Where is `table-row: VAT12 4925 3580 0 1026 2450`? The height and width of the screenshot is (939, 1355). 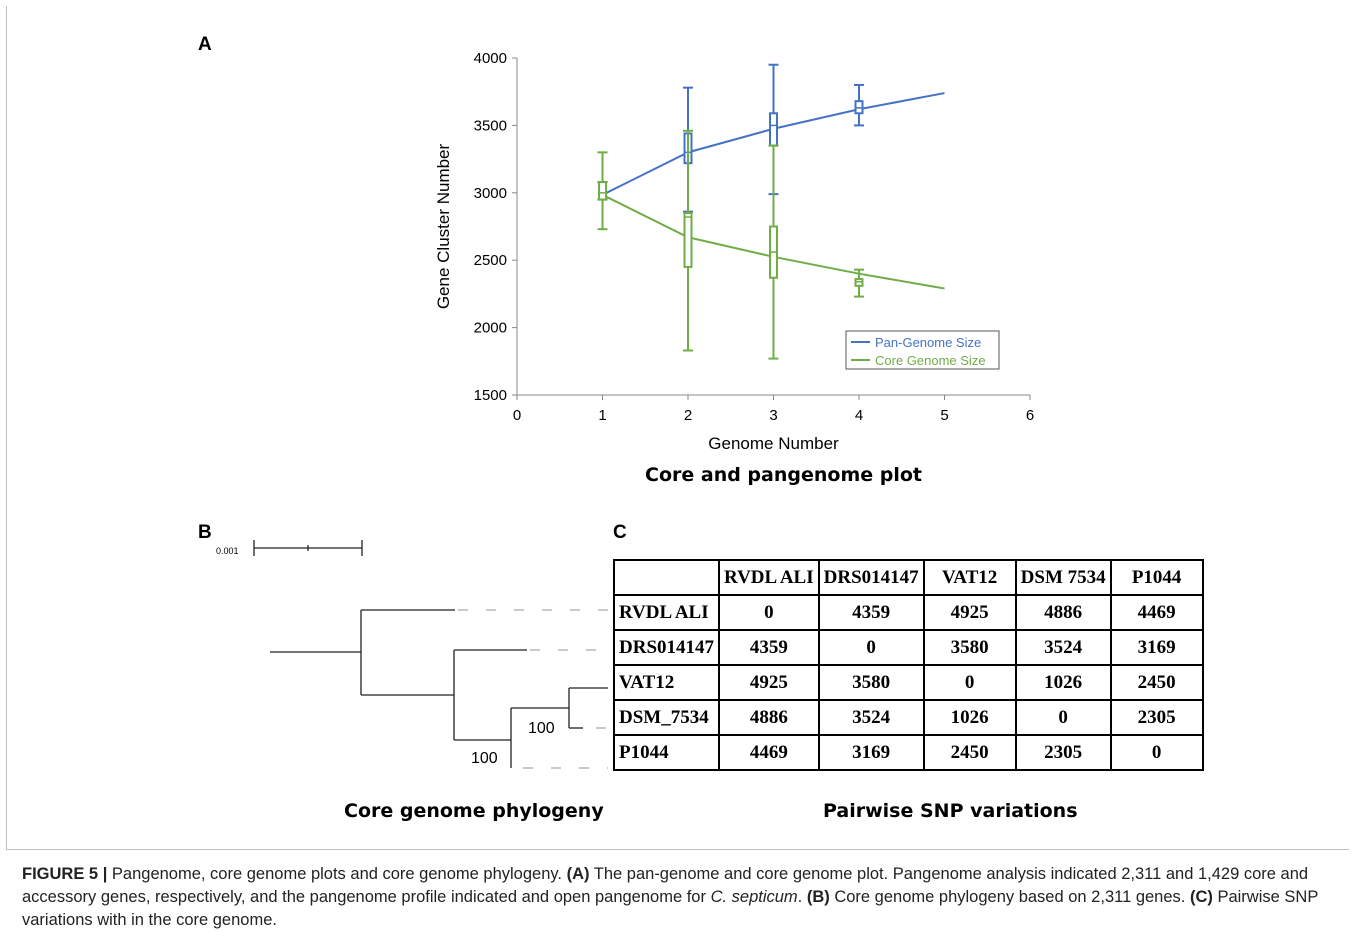 table-row: VAT12 4925 3580 0 1026 2450 is located at coordinates (908, 682).